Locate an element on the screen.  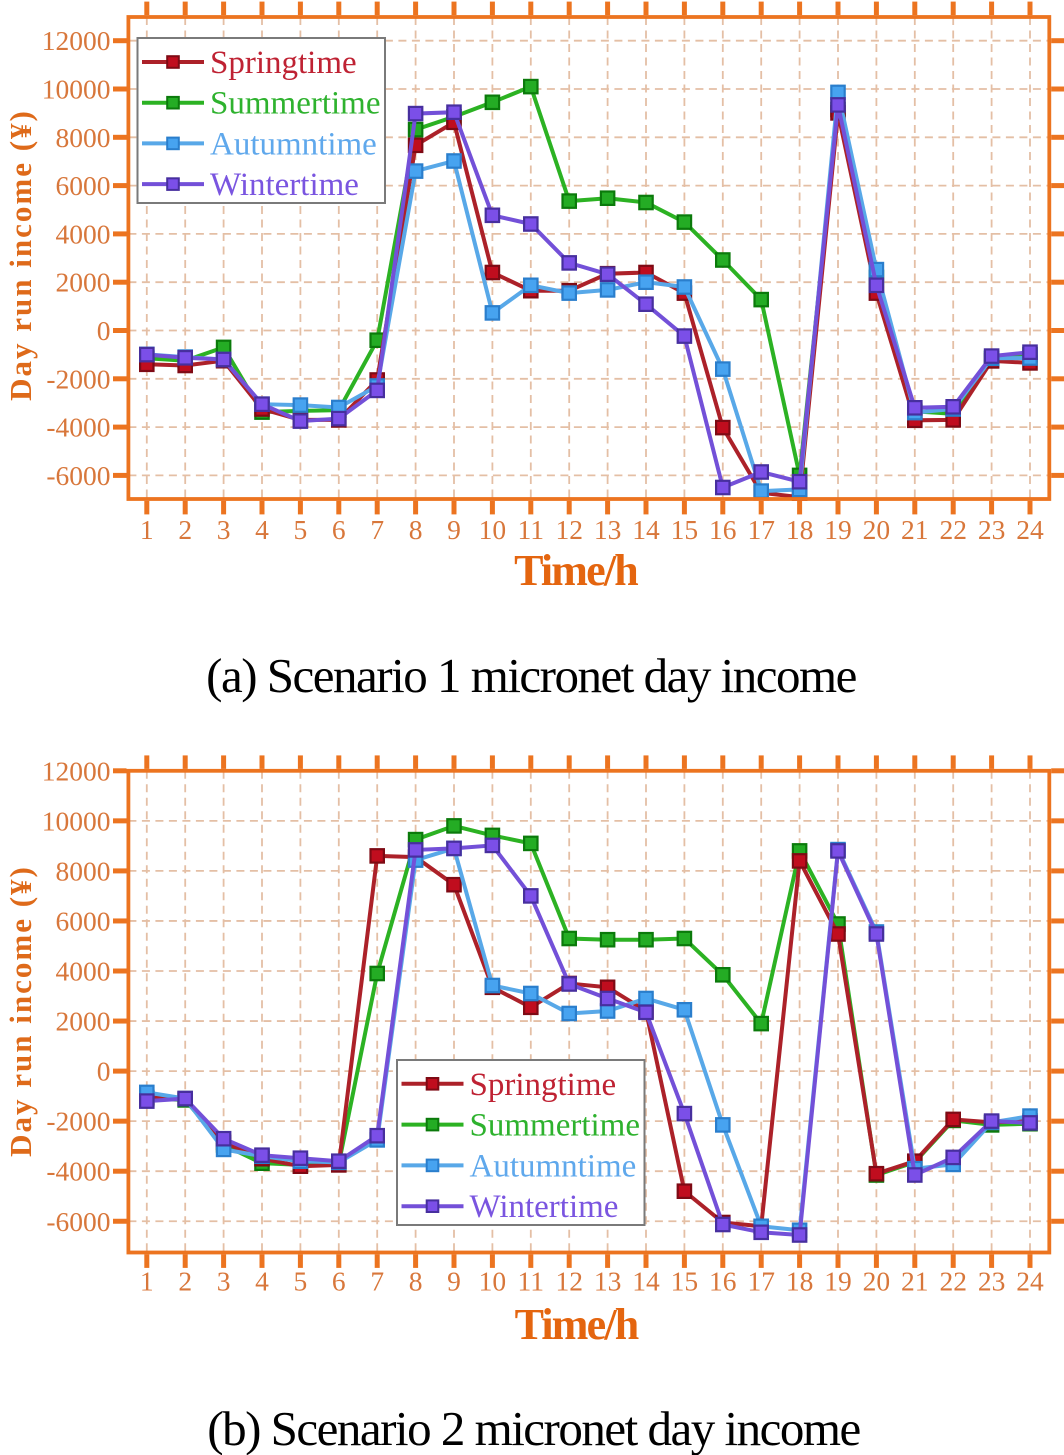
svg-text:(a) Scenario 1 micronet day in: (a) Scenario 1 micronet day income is located at coordinates (531, 675).